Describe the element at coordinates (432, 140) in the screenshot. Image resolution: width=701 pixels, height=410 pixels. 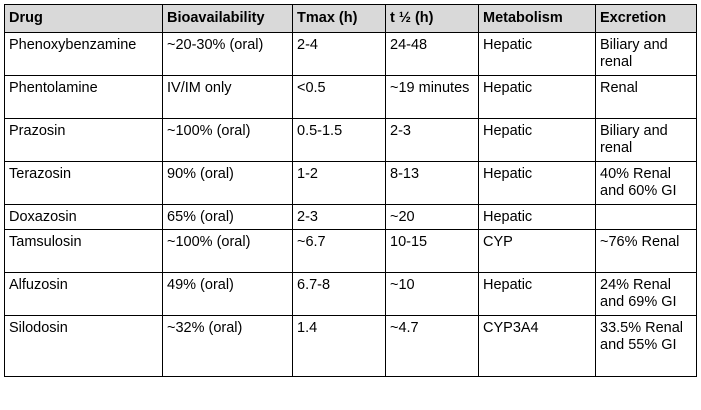
I see `cell-half-life: 2-3` at that location.